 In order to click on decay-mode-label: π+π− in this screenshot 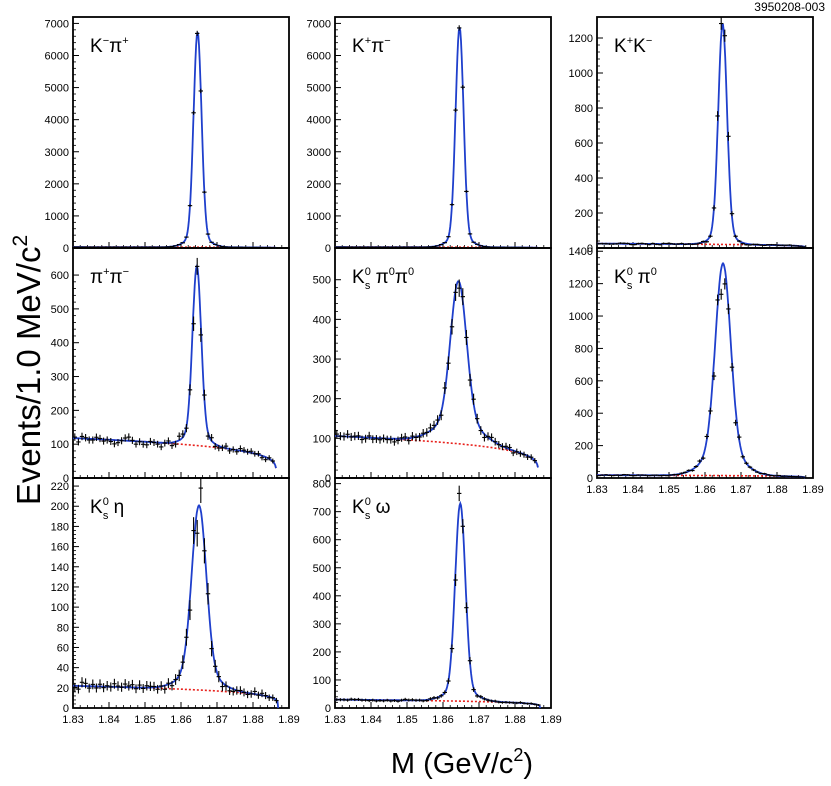, I will do `click(109, 277)`.